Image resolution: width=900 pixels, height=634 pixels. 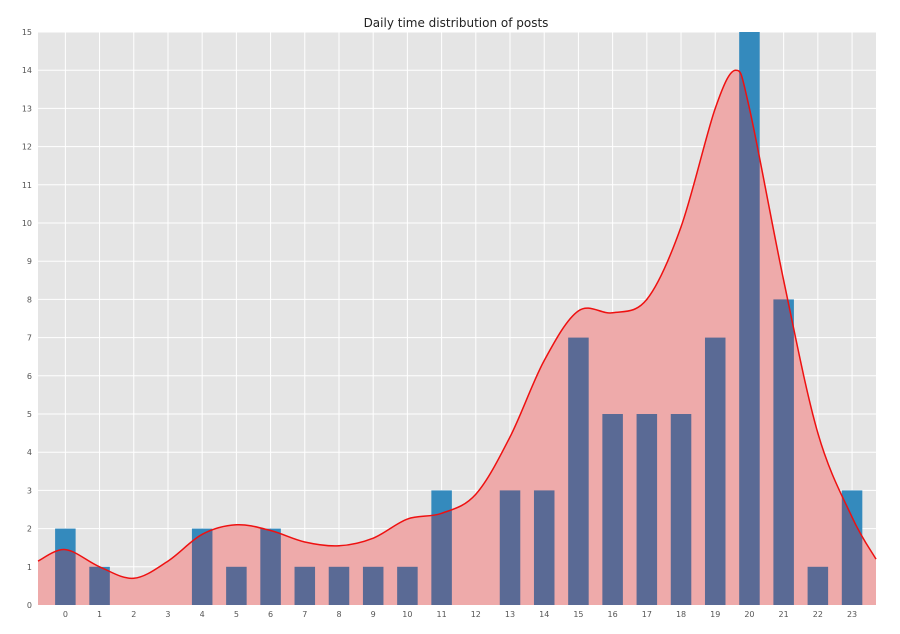 What do you see at coordinates (236, 614) in the screenshot?
I see `x-tick-label: 5` at bounding box center [236, 614].